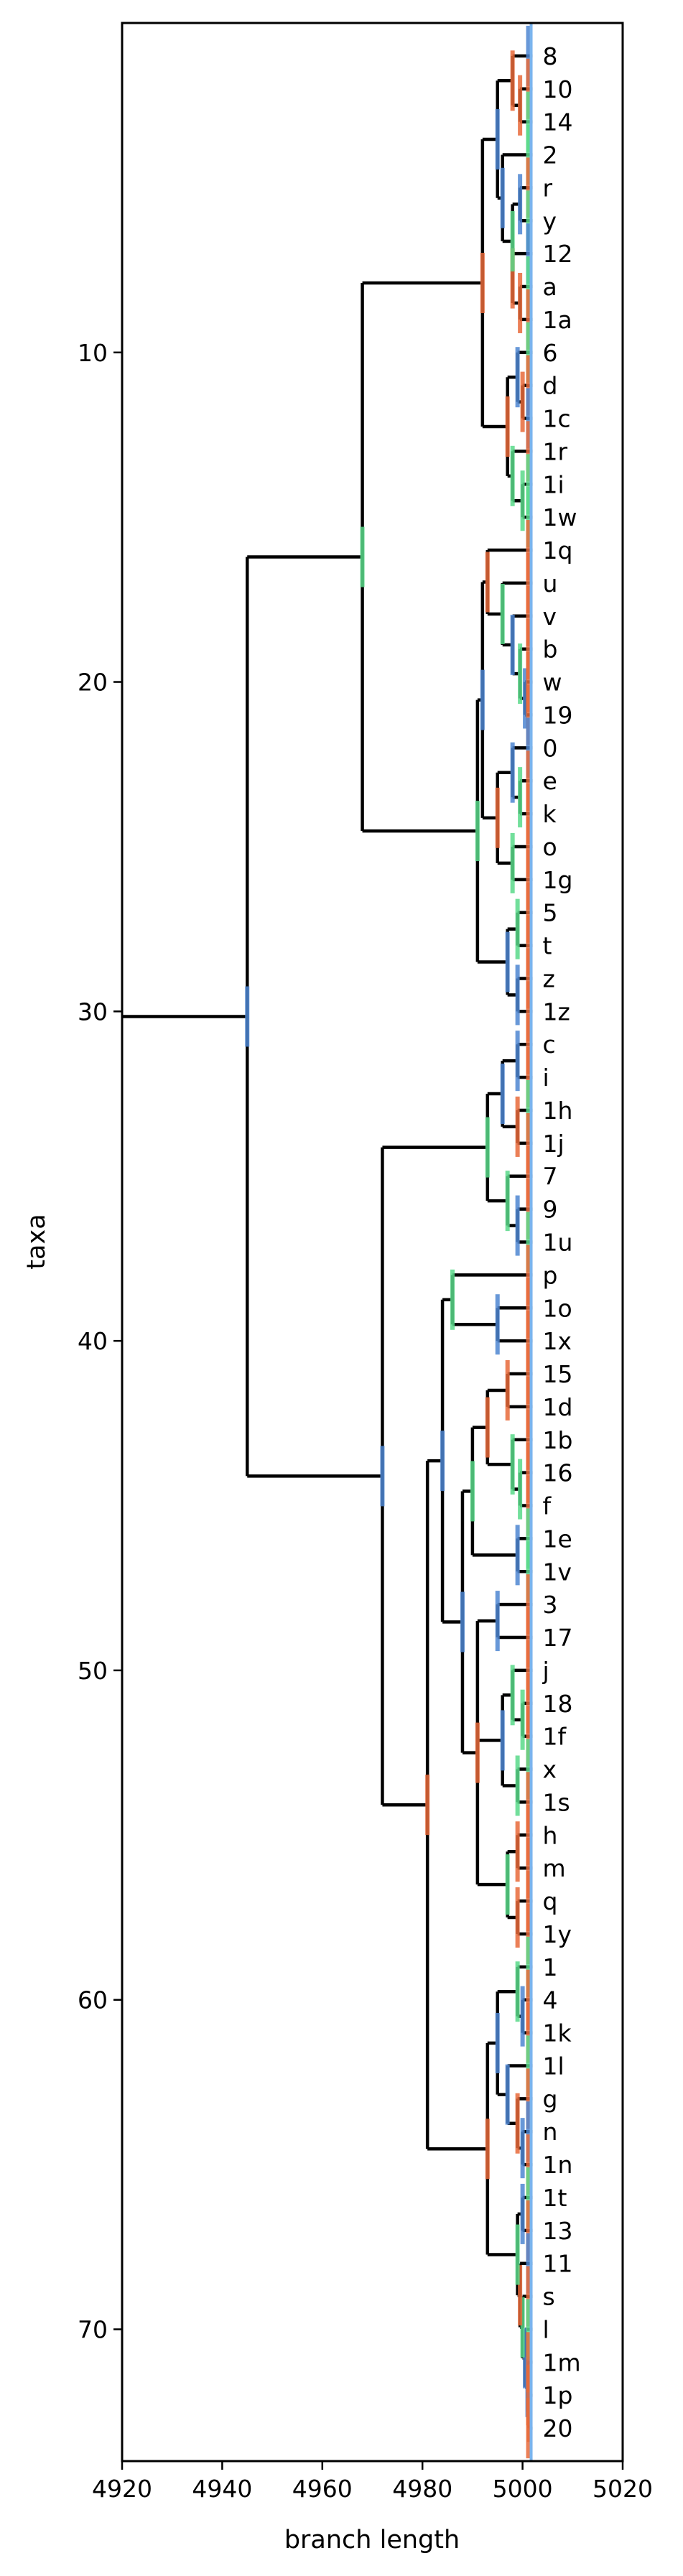 The width and height of the screenshot is (683, 2576). I want to click on taxon-label: r, so click(548, 188).